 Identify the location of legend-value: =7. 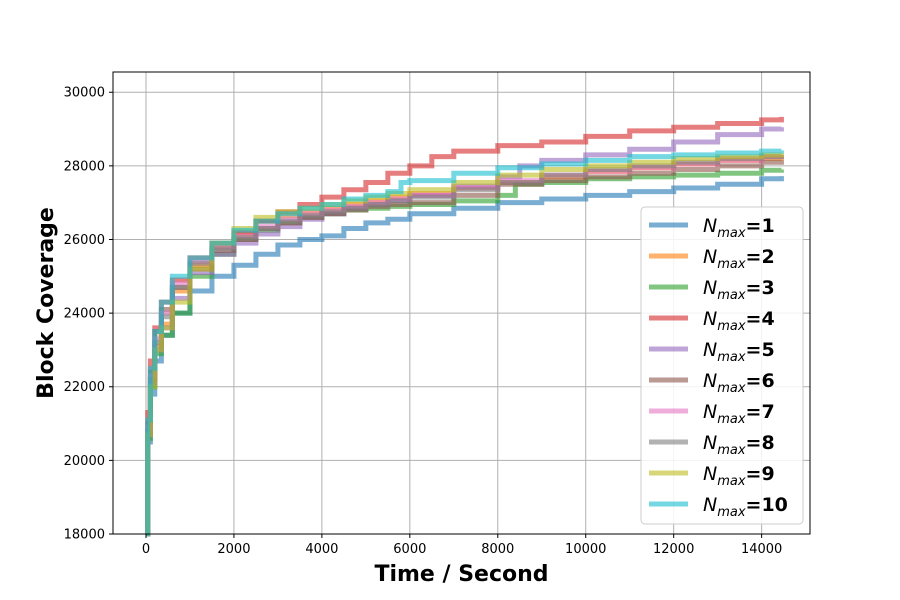
(760, 412).